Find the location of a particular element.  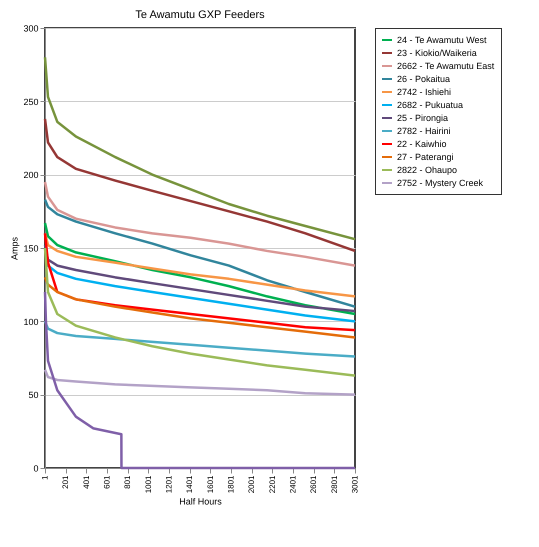

legend-label: 2742 - Ishiehi is located at coordinates (424, 92).